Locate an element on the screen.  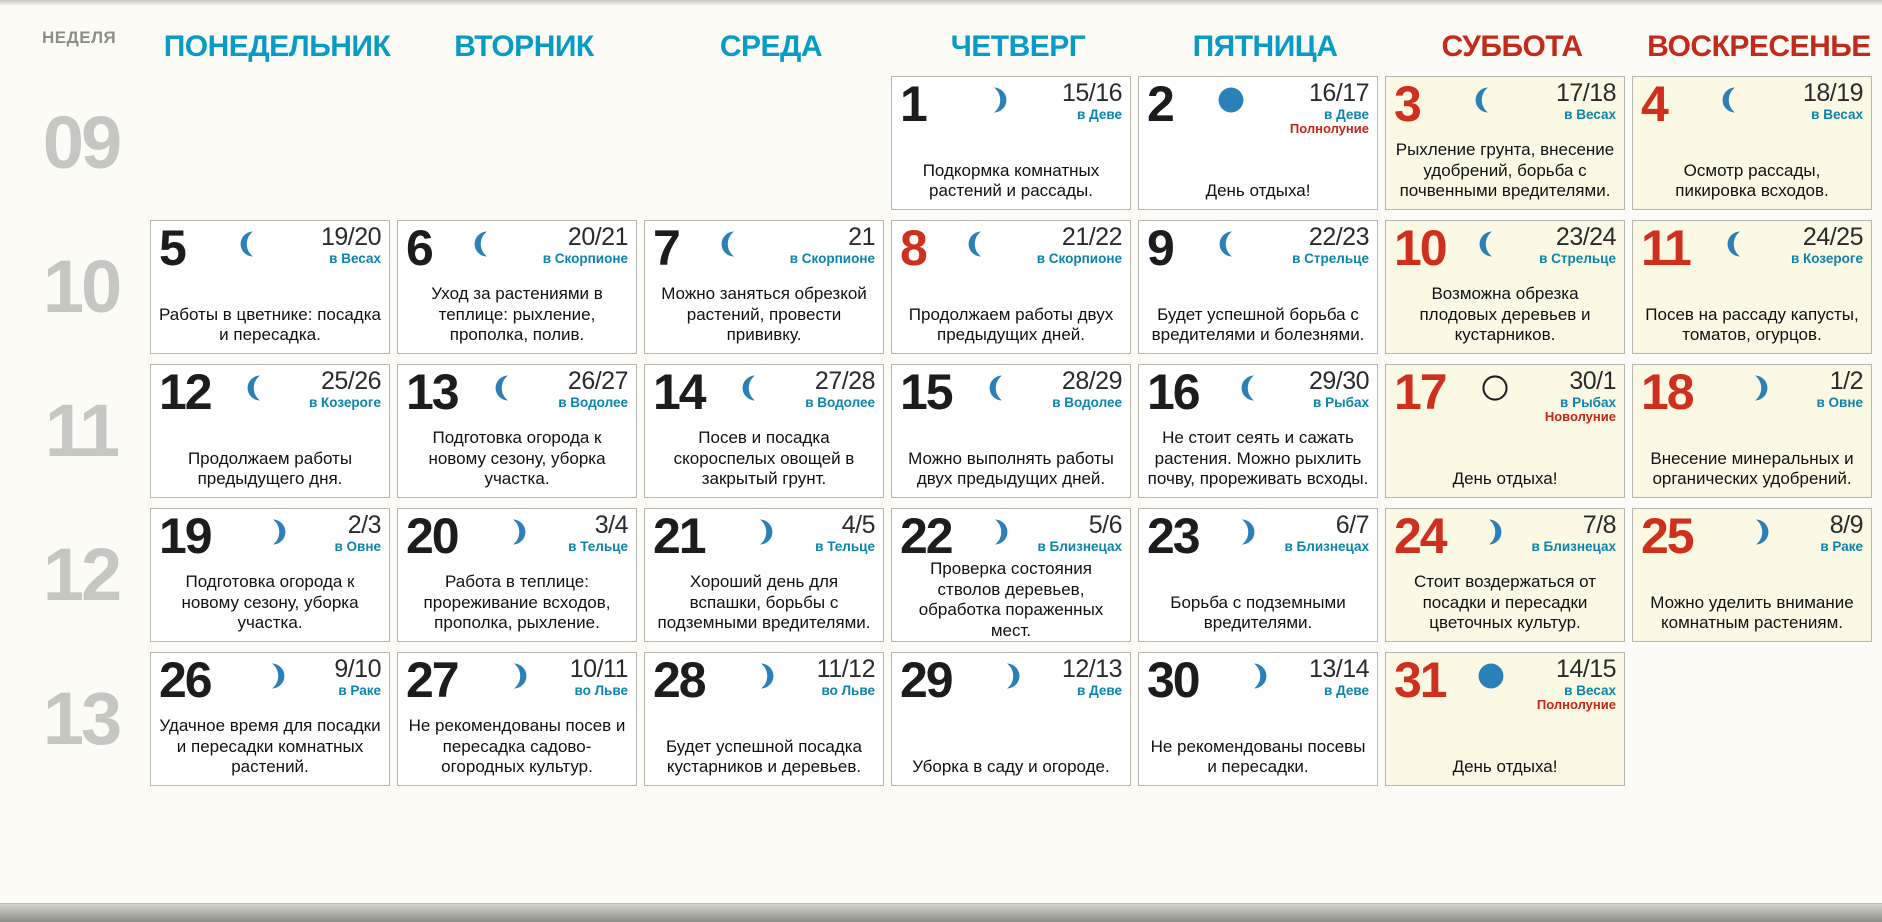
zodiac-sign: в Раке is located at coordinates (1841, 546).